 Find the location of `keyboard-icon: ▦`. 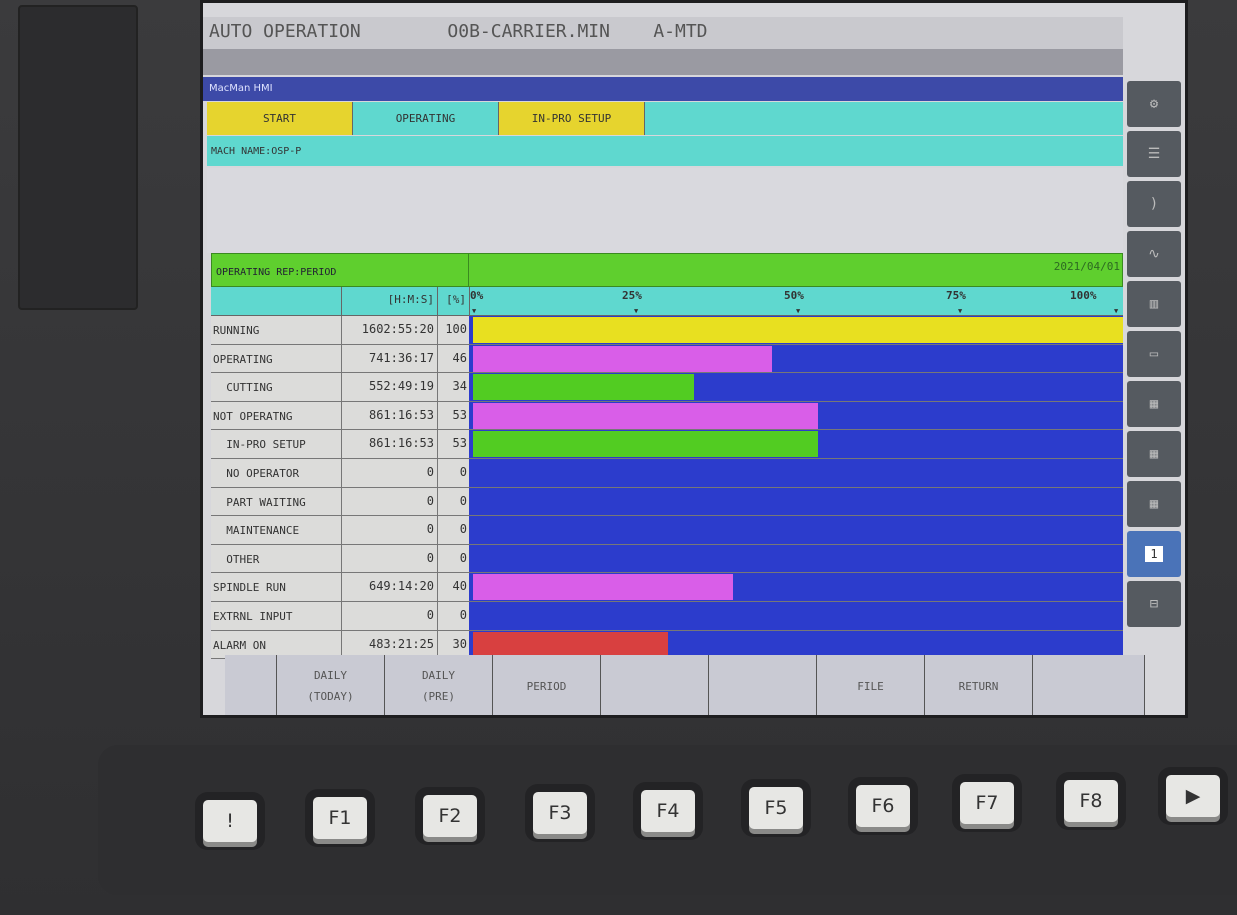

keyboard-icon: ▦ is located at coordinates (1154, 454).